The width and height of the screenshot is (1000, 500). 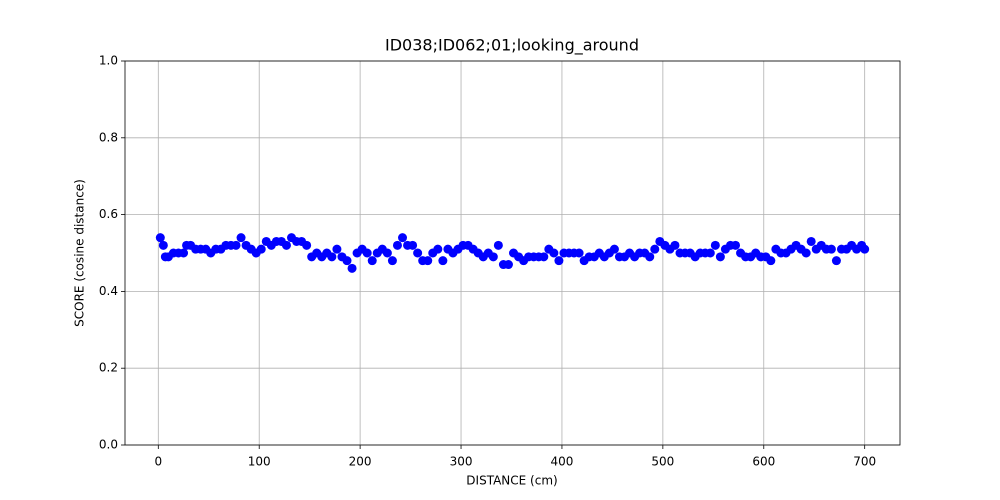 What do you see at coordinates (108, 137) in the screenshot?
I see `y-tick-label: 0.8` at bounding box center [108, 137].